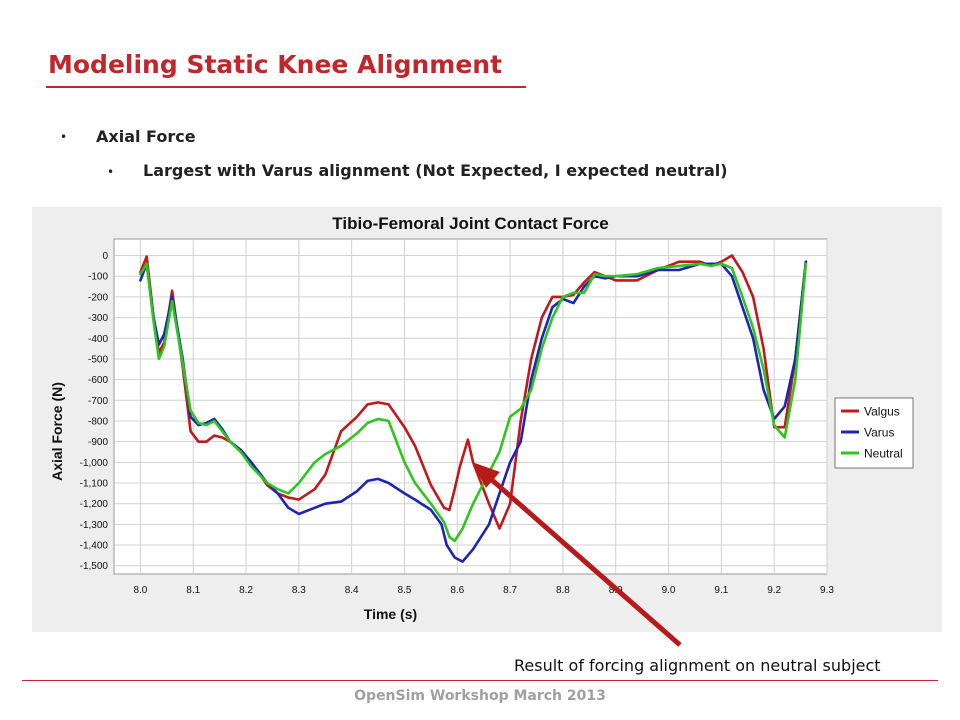 The width and height of the screenshot is (960, 720). What do you see at coordinates (827, 590) in the screenshot?
I see `x-tick-label: 9.3` at bounding box center [827, 590].